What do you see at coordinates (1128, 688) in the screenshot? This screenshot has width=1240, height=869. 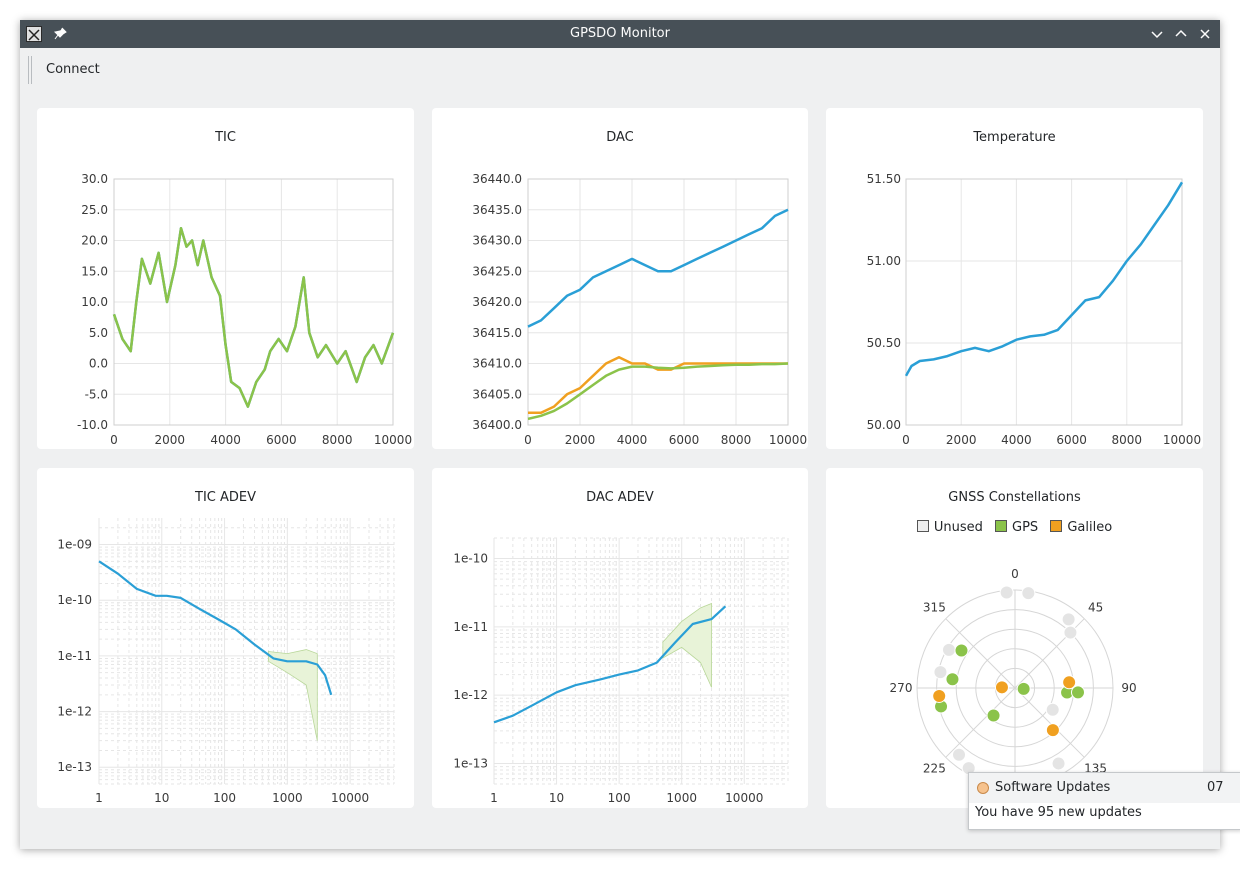 I see `gnss-angle-label: 90` at bounding box center [1128, 688].